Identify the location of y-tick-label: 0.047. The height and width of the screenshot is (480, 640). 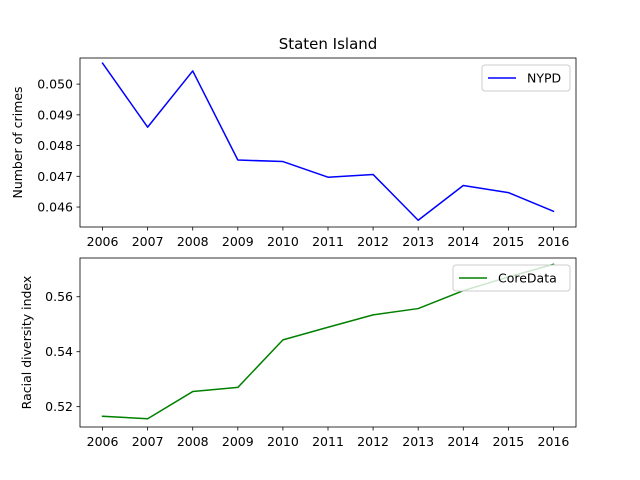
(55, 176).